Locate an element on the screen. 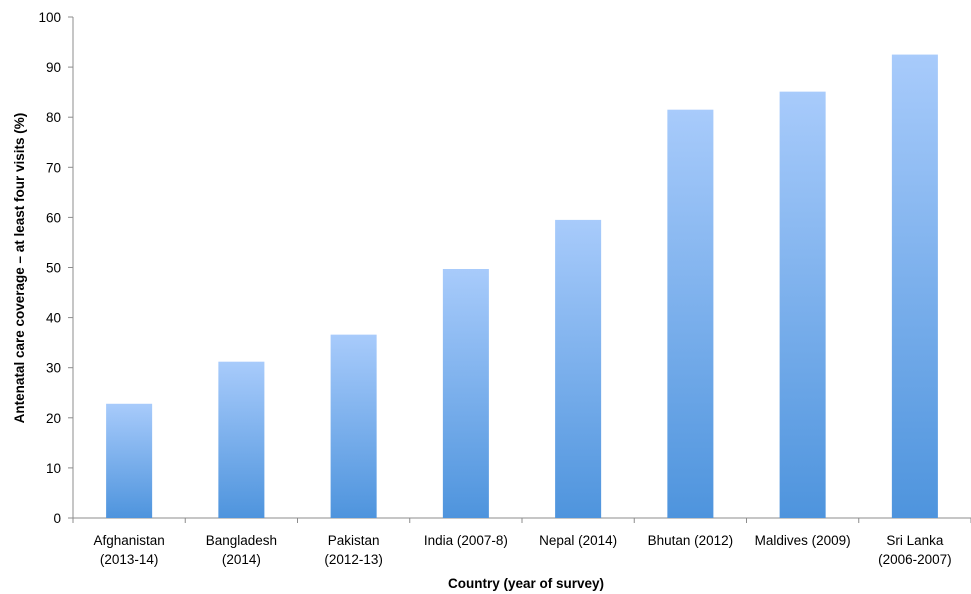 This screenshot has height=594, width=971. x-category-label-line: Bhutan (2012) is located at coordinates (691, 540).